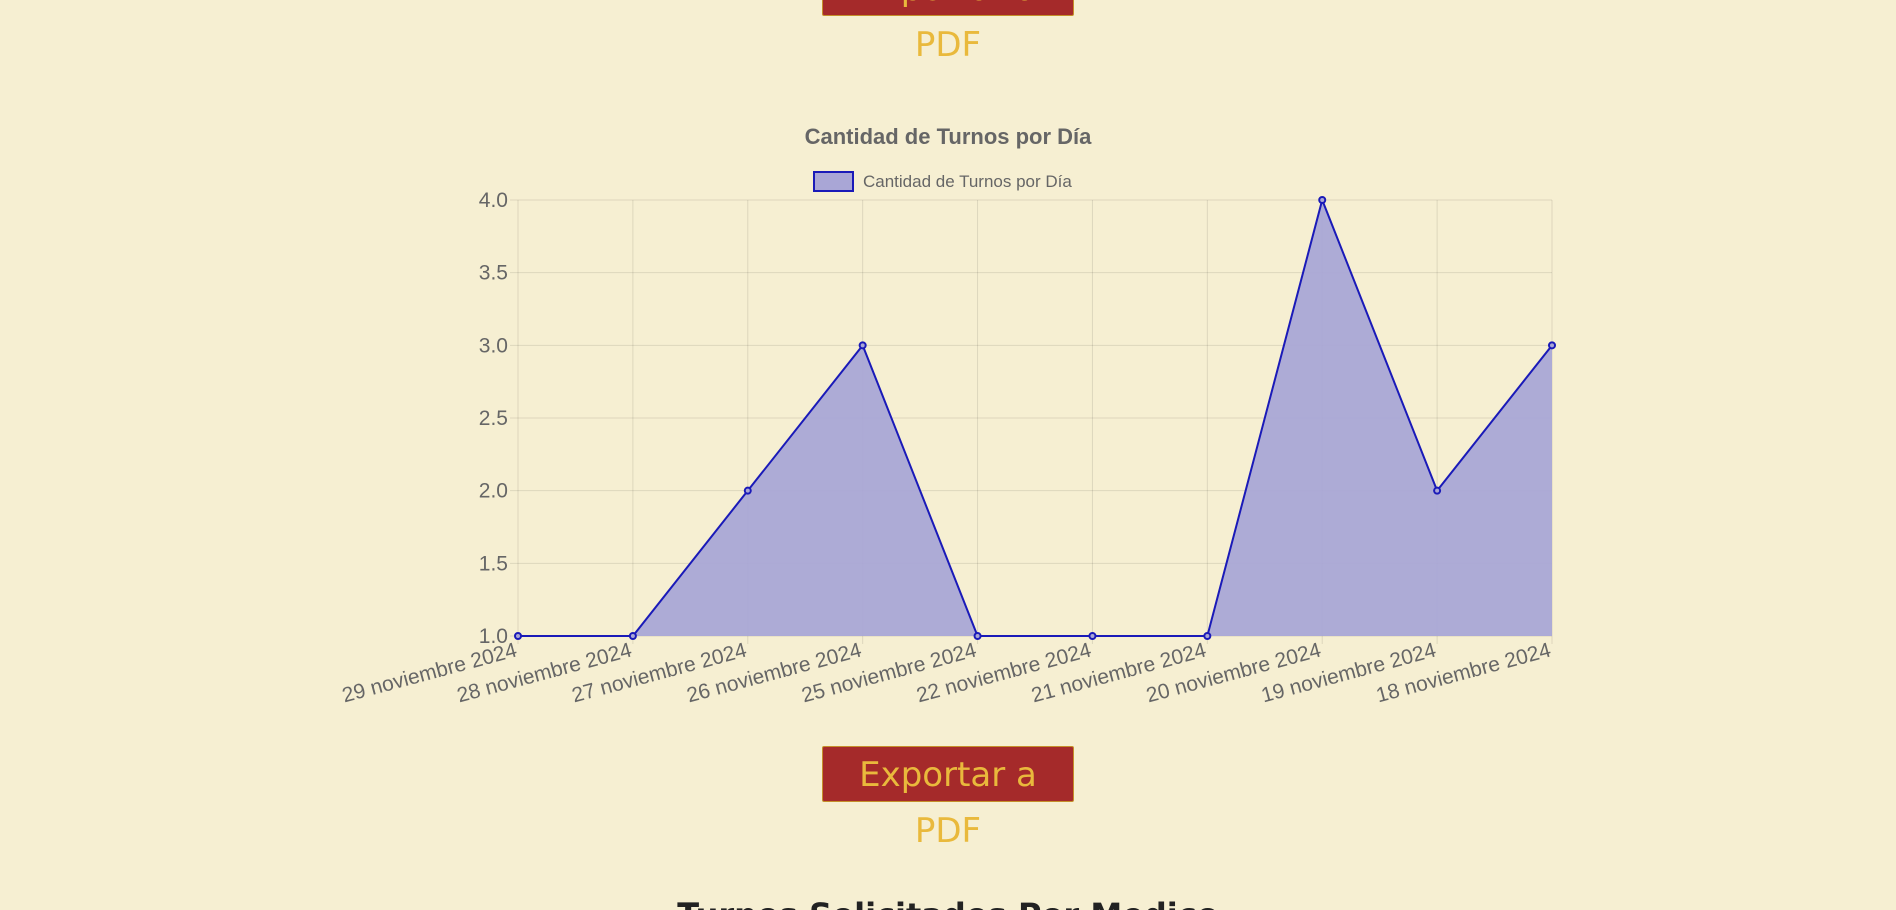 This screenshot has width=1896, height=910. I want to click on legend: Cantidad de Turnos por Día, so click(942, 181).